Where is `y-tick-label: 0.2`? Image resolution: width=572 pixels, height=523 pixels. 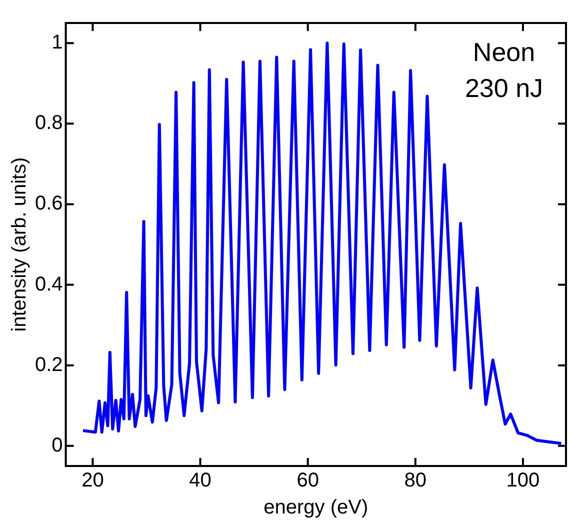
y-tick-label: 0.2 is located at coordinates (48, 365).